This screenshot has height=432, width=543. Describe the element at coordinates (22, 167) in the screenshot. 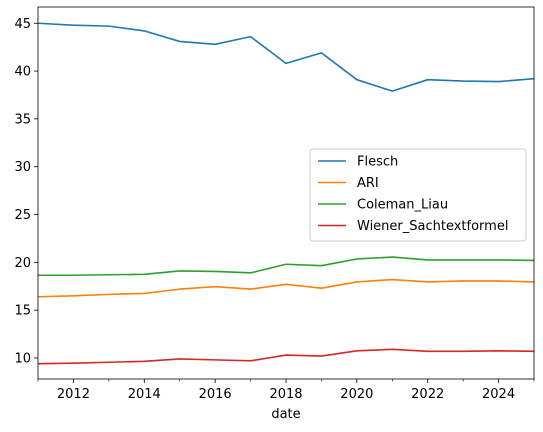

I see `y-tick-label: 30` at that location.